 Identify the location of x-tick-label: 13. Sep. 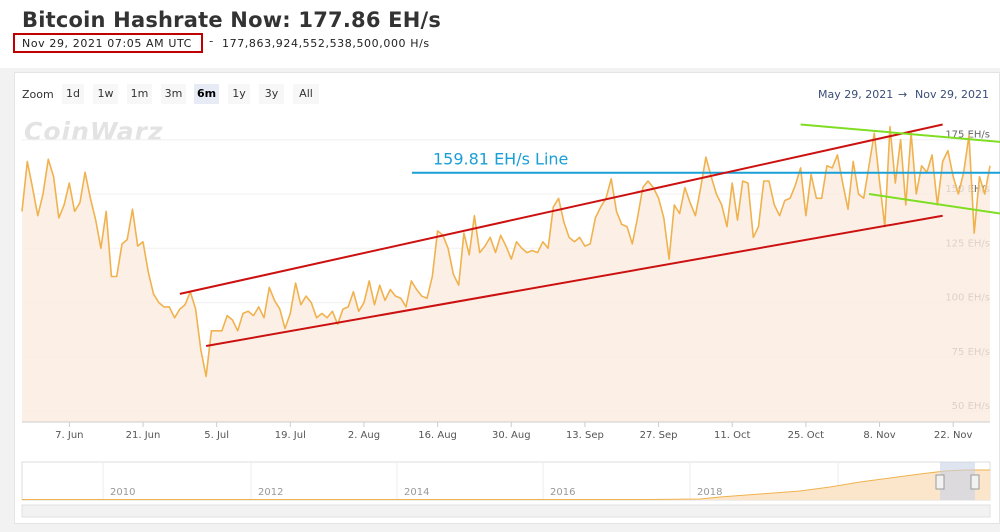
(585, 435).